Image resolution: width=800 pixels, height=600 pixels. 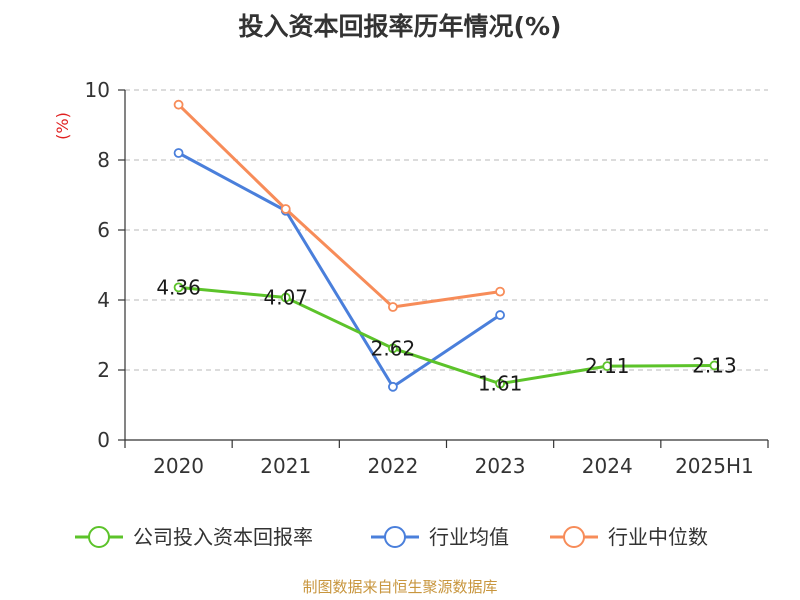 I want to click on legend: 公司投入资本回报率 行业均值 行业中位数, so click(x=391, y=537).